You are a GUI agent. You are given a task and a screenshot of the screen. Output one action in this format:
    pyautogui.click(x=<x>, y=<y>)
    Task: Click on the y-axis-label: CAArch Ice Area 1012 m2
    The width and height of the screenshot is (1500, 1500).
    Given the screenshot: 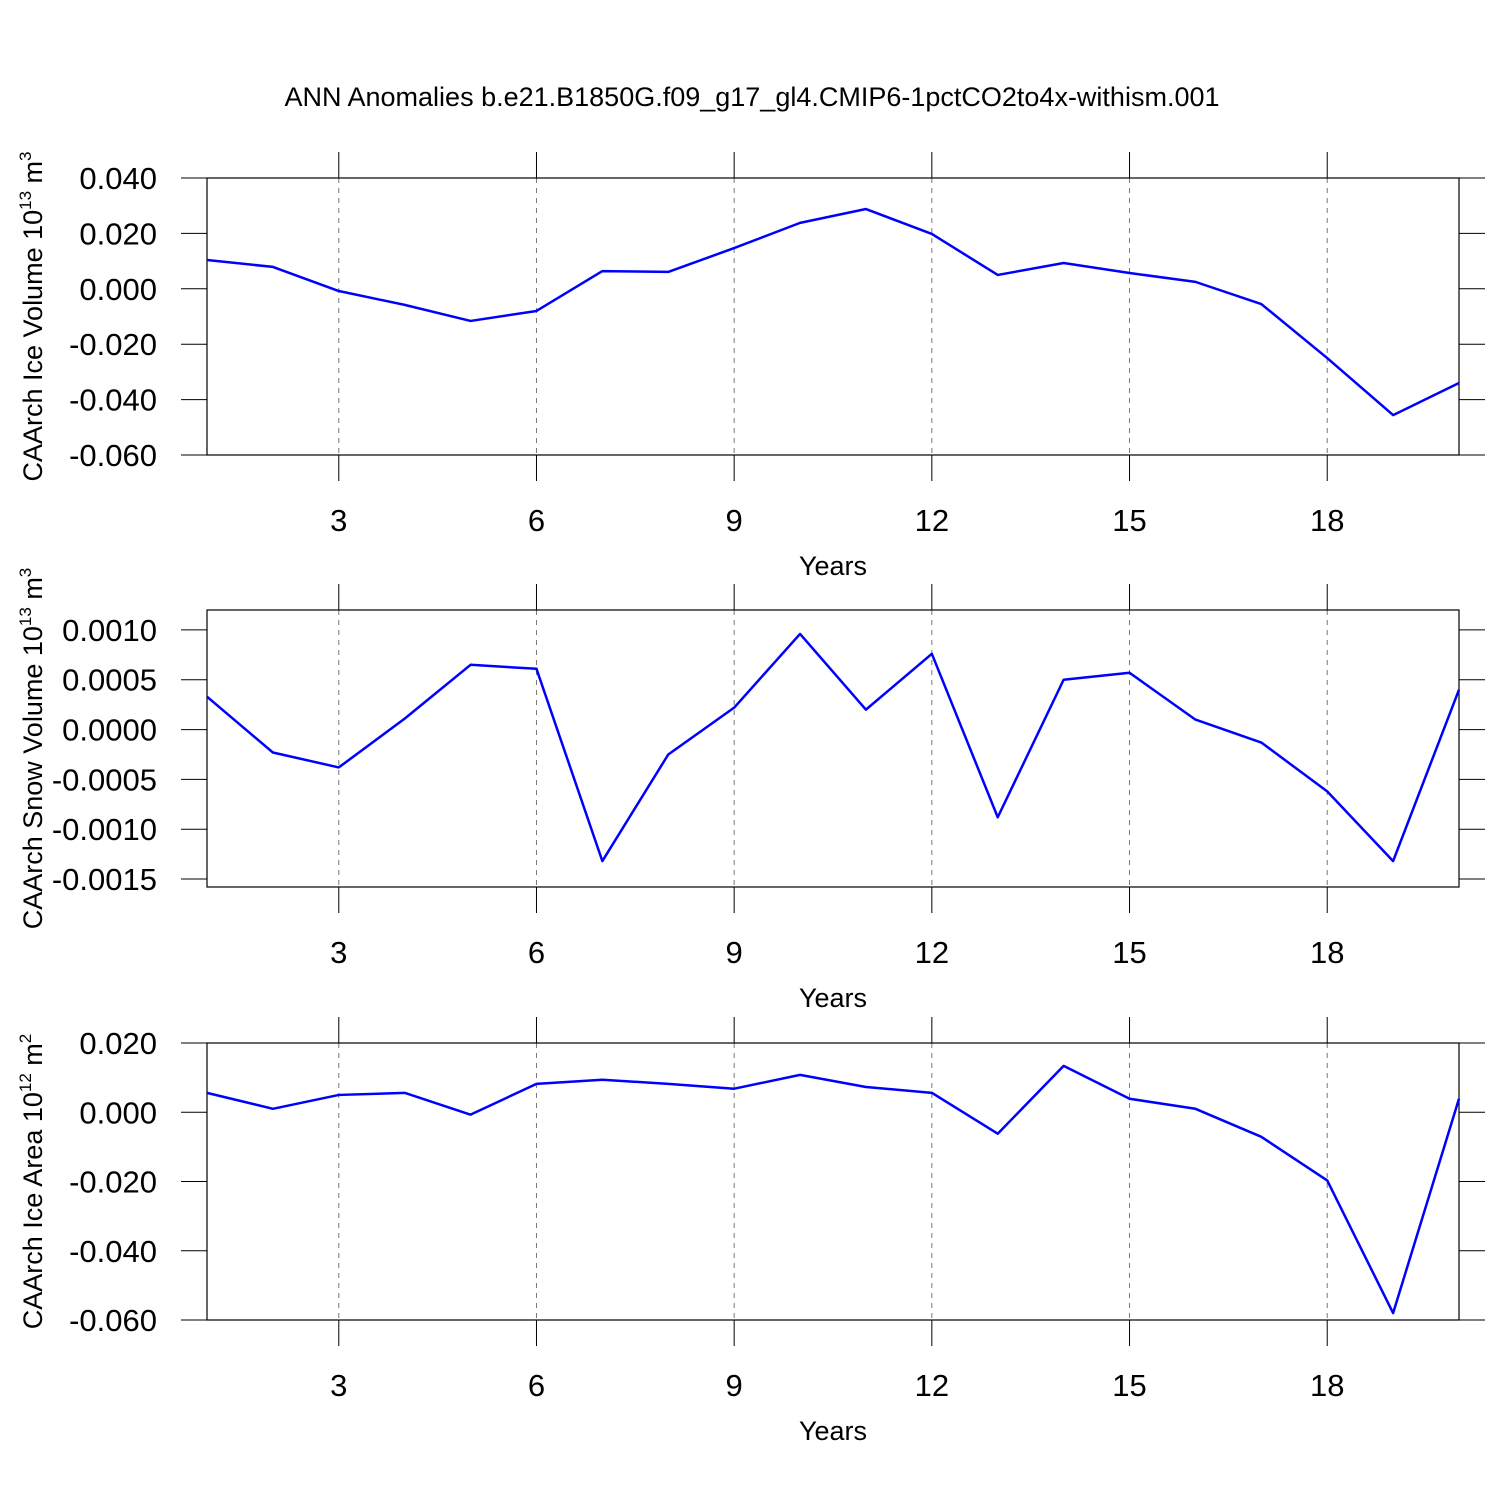 What is the action you would take?
    pyautogui.click(x=32, y=1182)
    